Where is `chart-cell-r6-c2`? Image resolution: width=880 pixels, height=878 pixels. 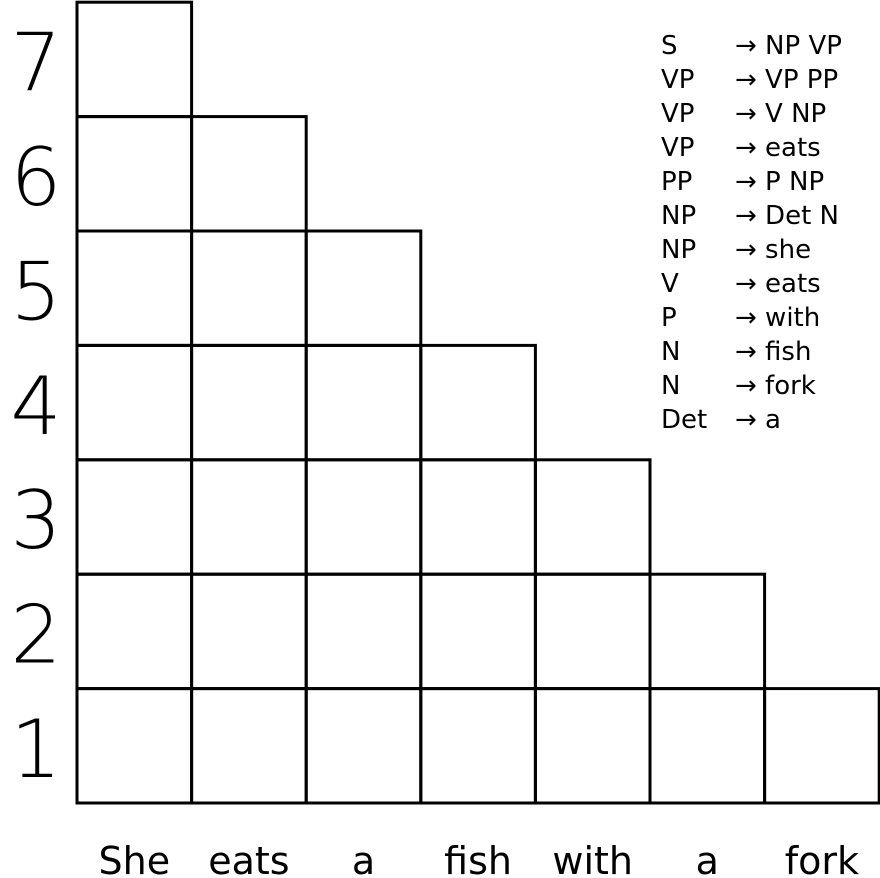
chart-cell-r6-c2 is located at coordinates (249, 174).